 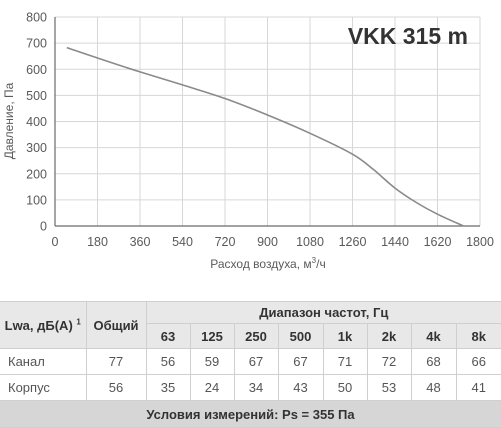 What do you see at coordinates (36, 18) in the screenshot?
I see `y-tick-label-800: 800` at bounding box center [36, 18].